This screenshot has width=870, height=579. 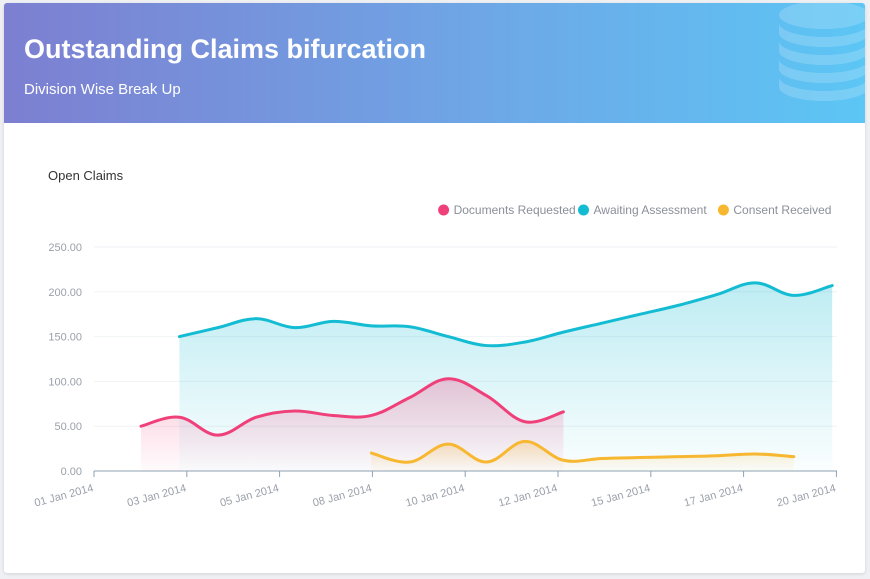 I want to click on y-tick-label: 250.00, so click(x=65, y=248).